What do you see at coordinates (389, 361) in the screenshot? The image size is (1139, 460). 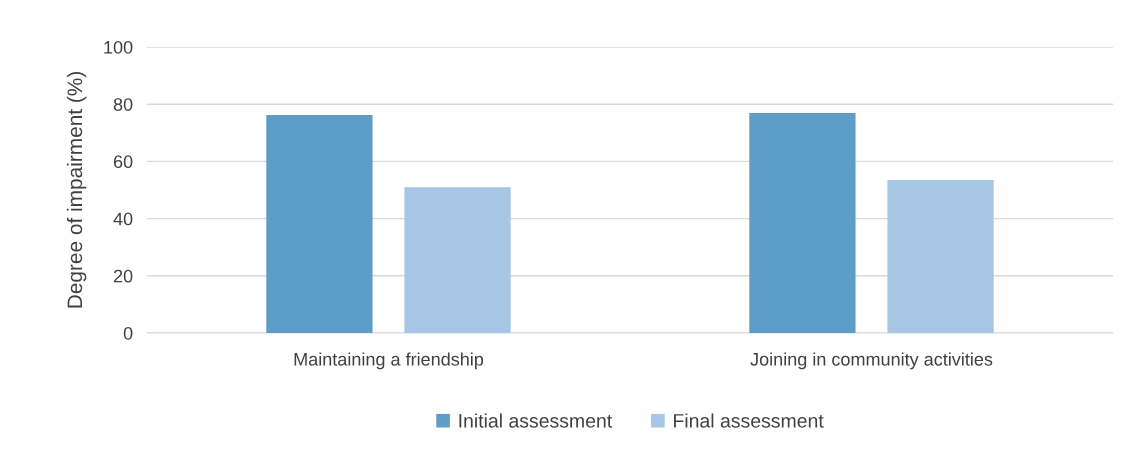 I see `x-tick-label: Maintaining a friendship` at bounding box center [389, 361].